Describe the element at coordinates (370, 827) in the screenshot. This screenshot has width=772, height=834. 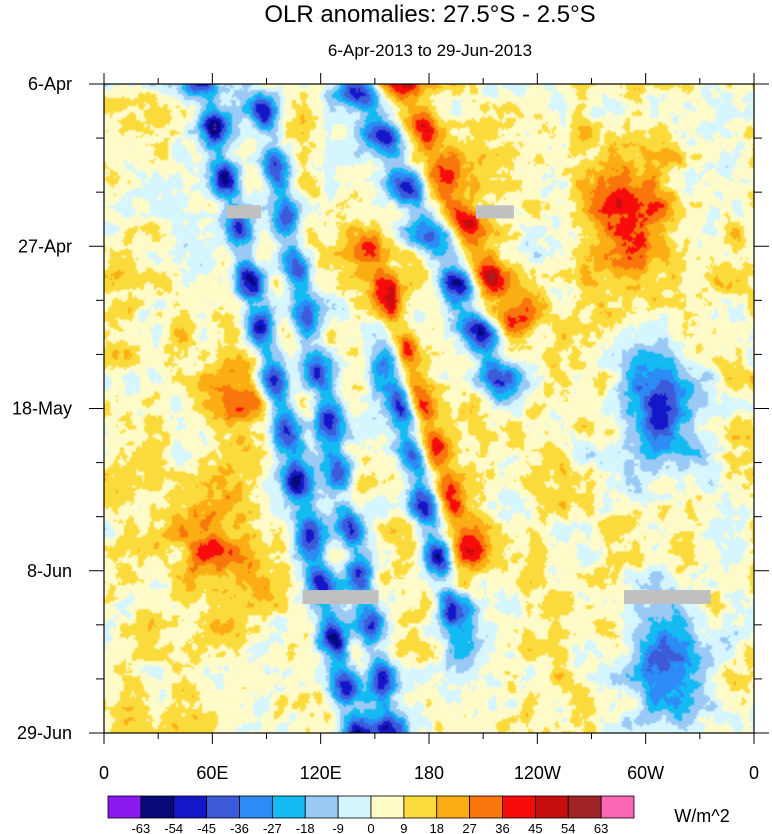
I see `colorbar-label: 0` at that location.